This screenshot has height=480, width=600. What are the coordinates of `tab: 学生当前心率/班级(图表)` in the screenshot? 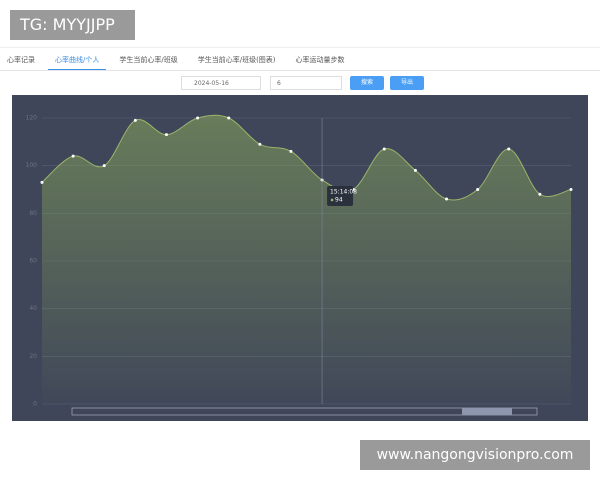 It's located at (236, 60).